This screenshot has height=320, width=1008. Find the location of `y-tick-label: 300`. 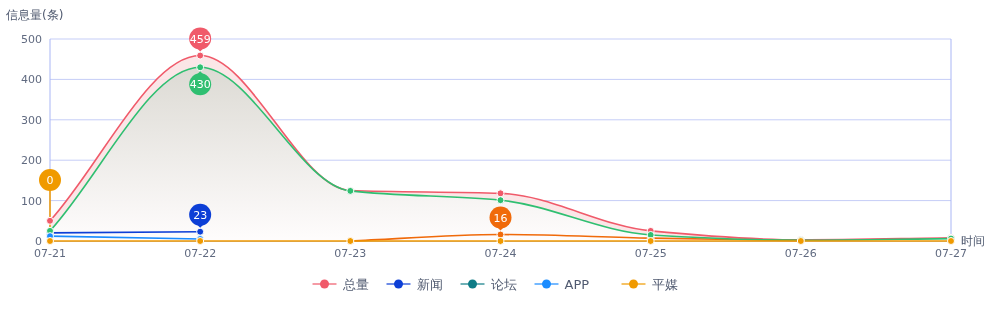

y-tick-label: 300 is located at coordinates (31, 120).